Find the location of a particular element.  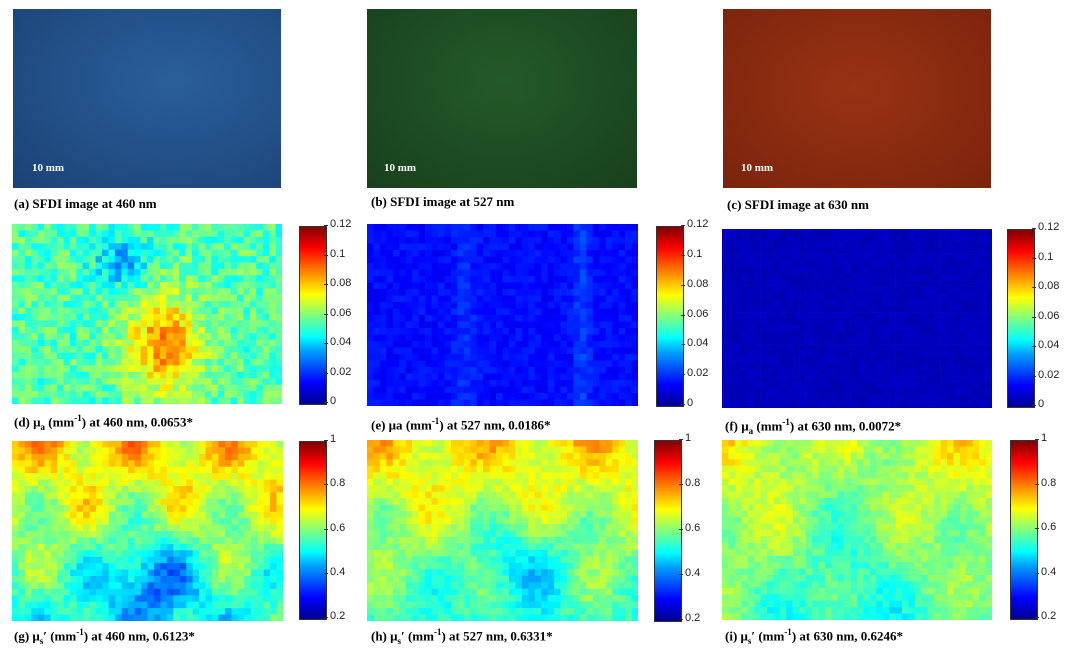

colorbar-tick-h: 0.6 is located at coordinates (689, 528).